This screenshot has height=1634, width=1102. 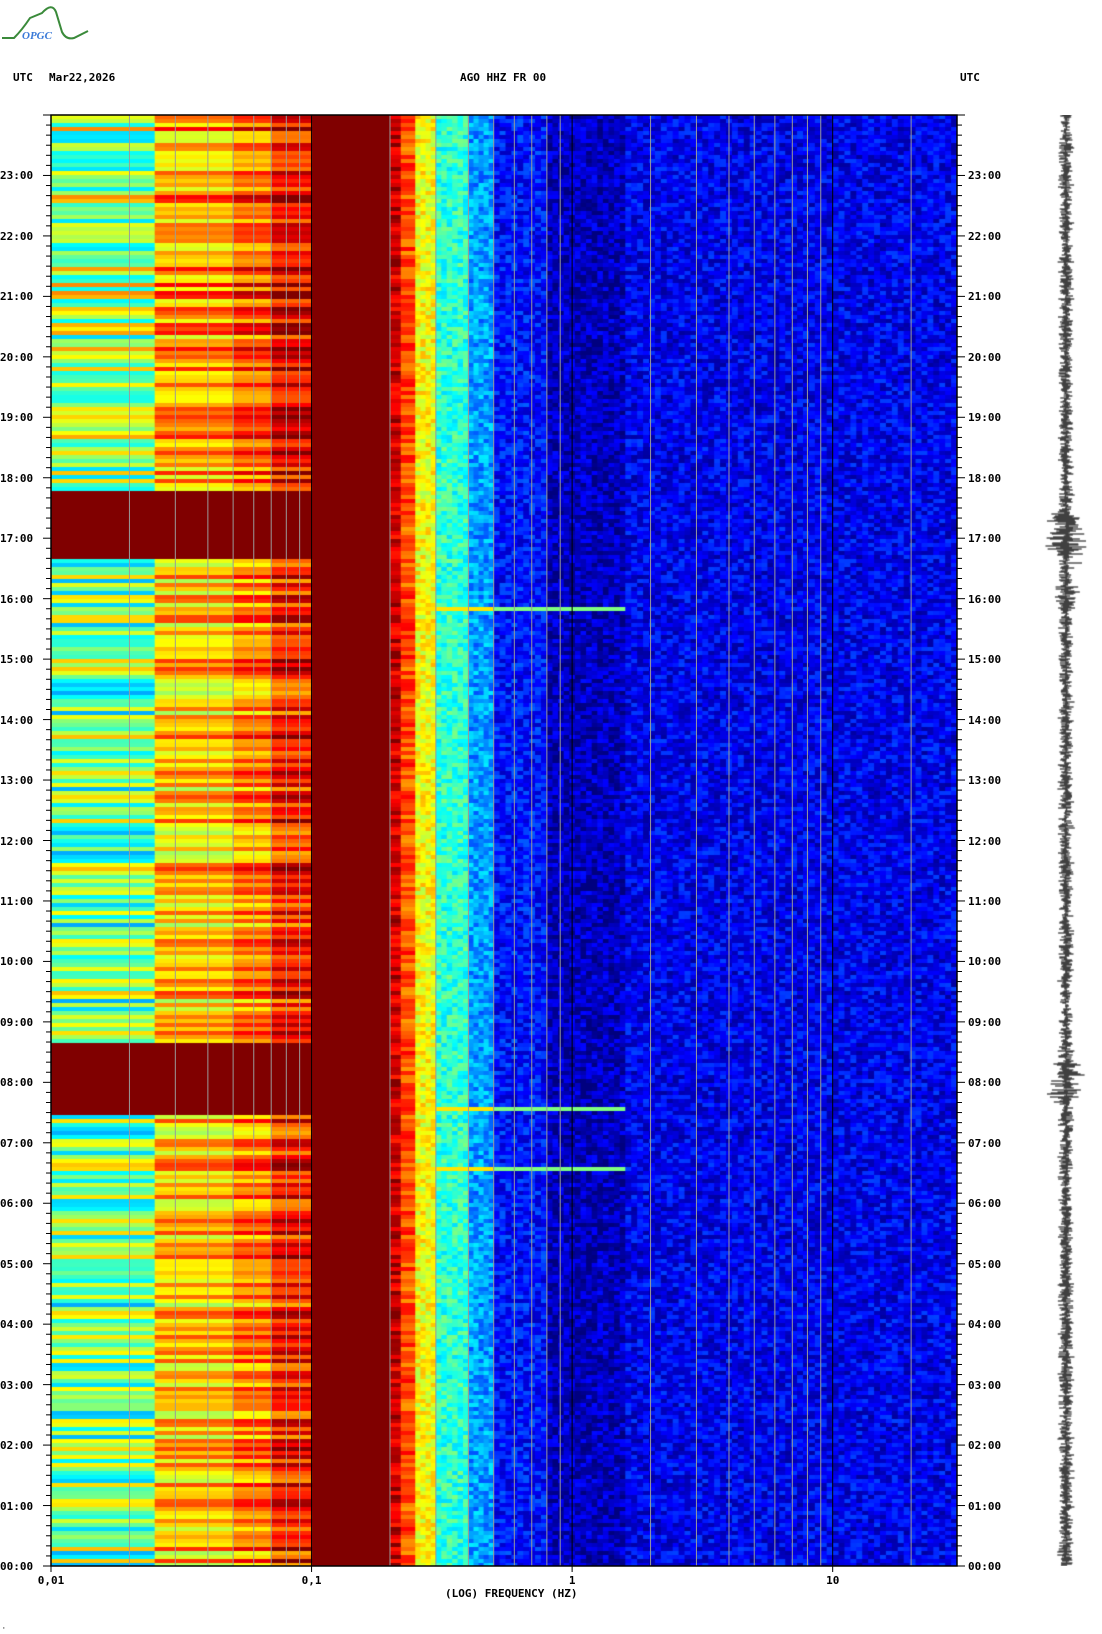 What do you see at coordinates (17, 297) in the screenshot?
I see `y-tick-label-left: 21:00` at bounding box center [17, 297].